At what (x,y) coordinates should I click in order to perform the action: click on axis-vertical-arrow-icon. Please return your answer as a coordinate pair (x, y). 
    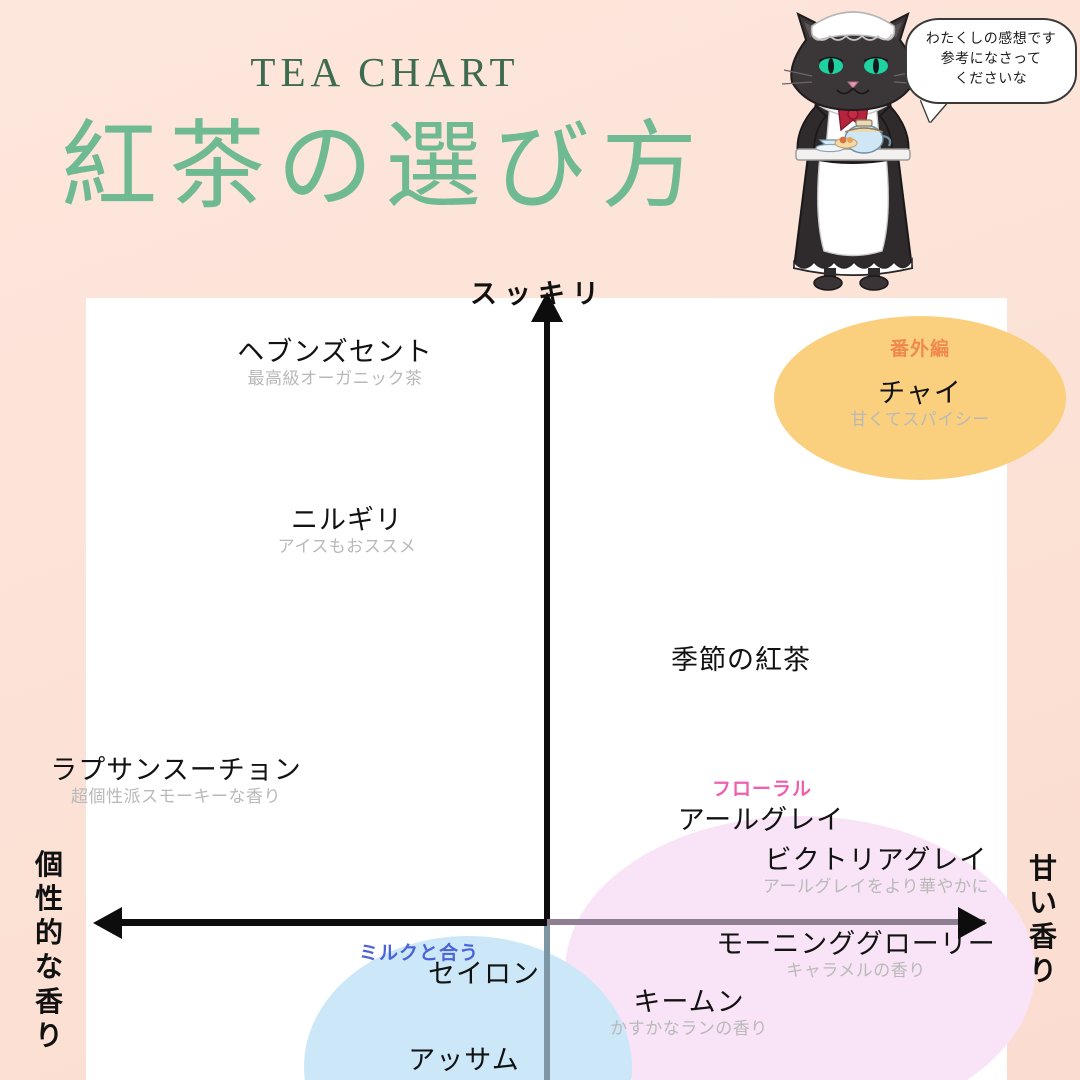
    Looking at the image, I should click on (547, 307).